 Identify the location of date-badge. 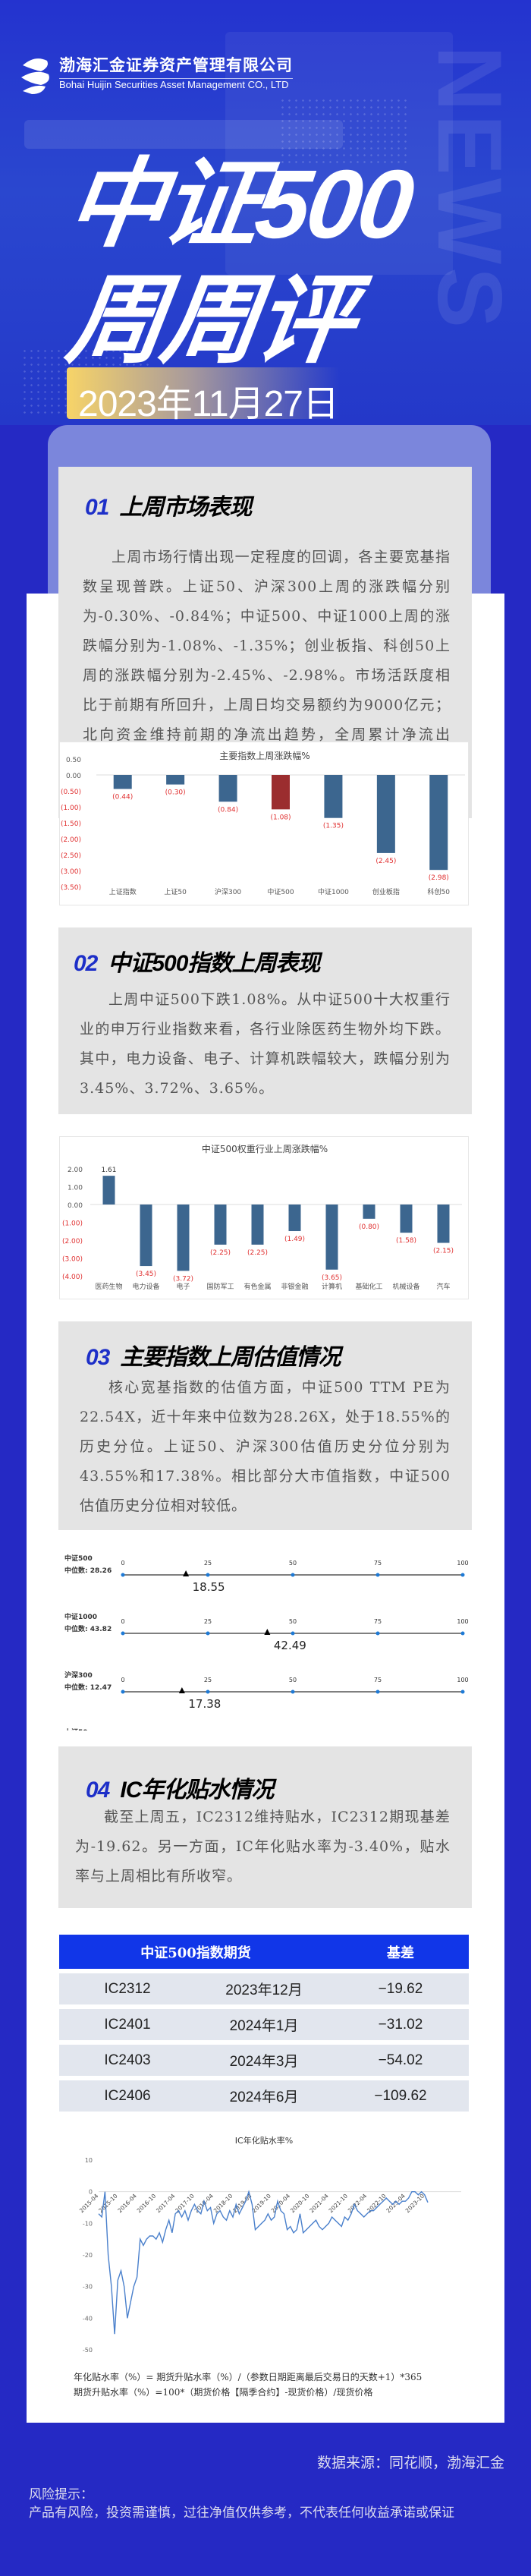
(203, 393).